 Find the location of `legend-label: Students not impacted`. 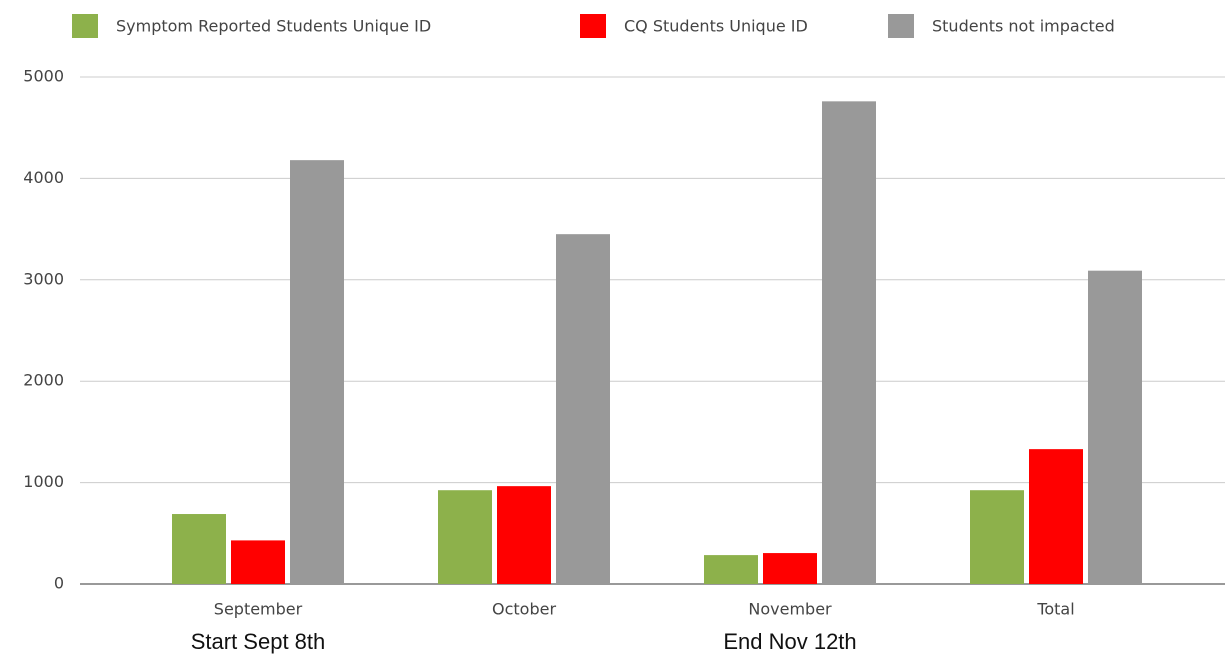

legend-label: Students not impacted is located at coordinates (1023, 26).